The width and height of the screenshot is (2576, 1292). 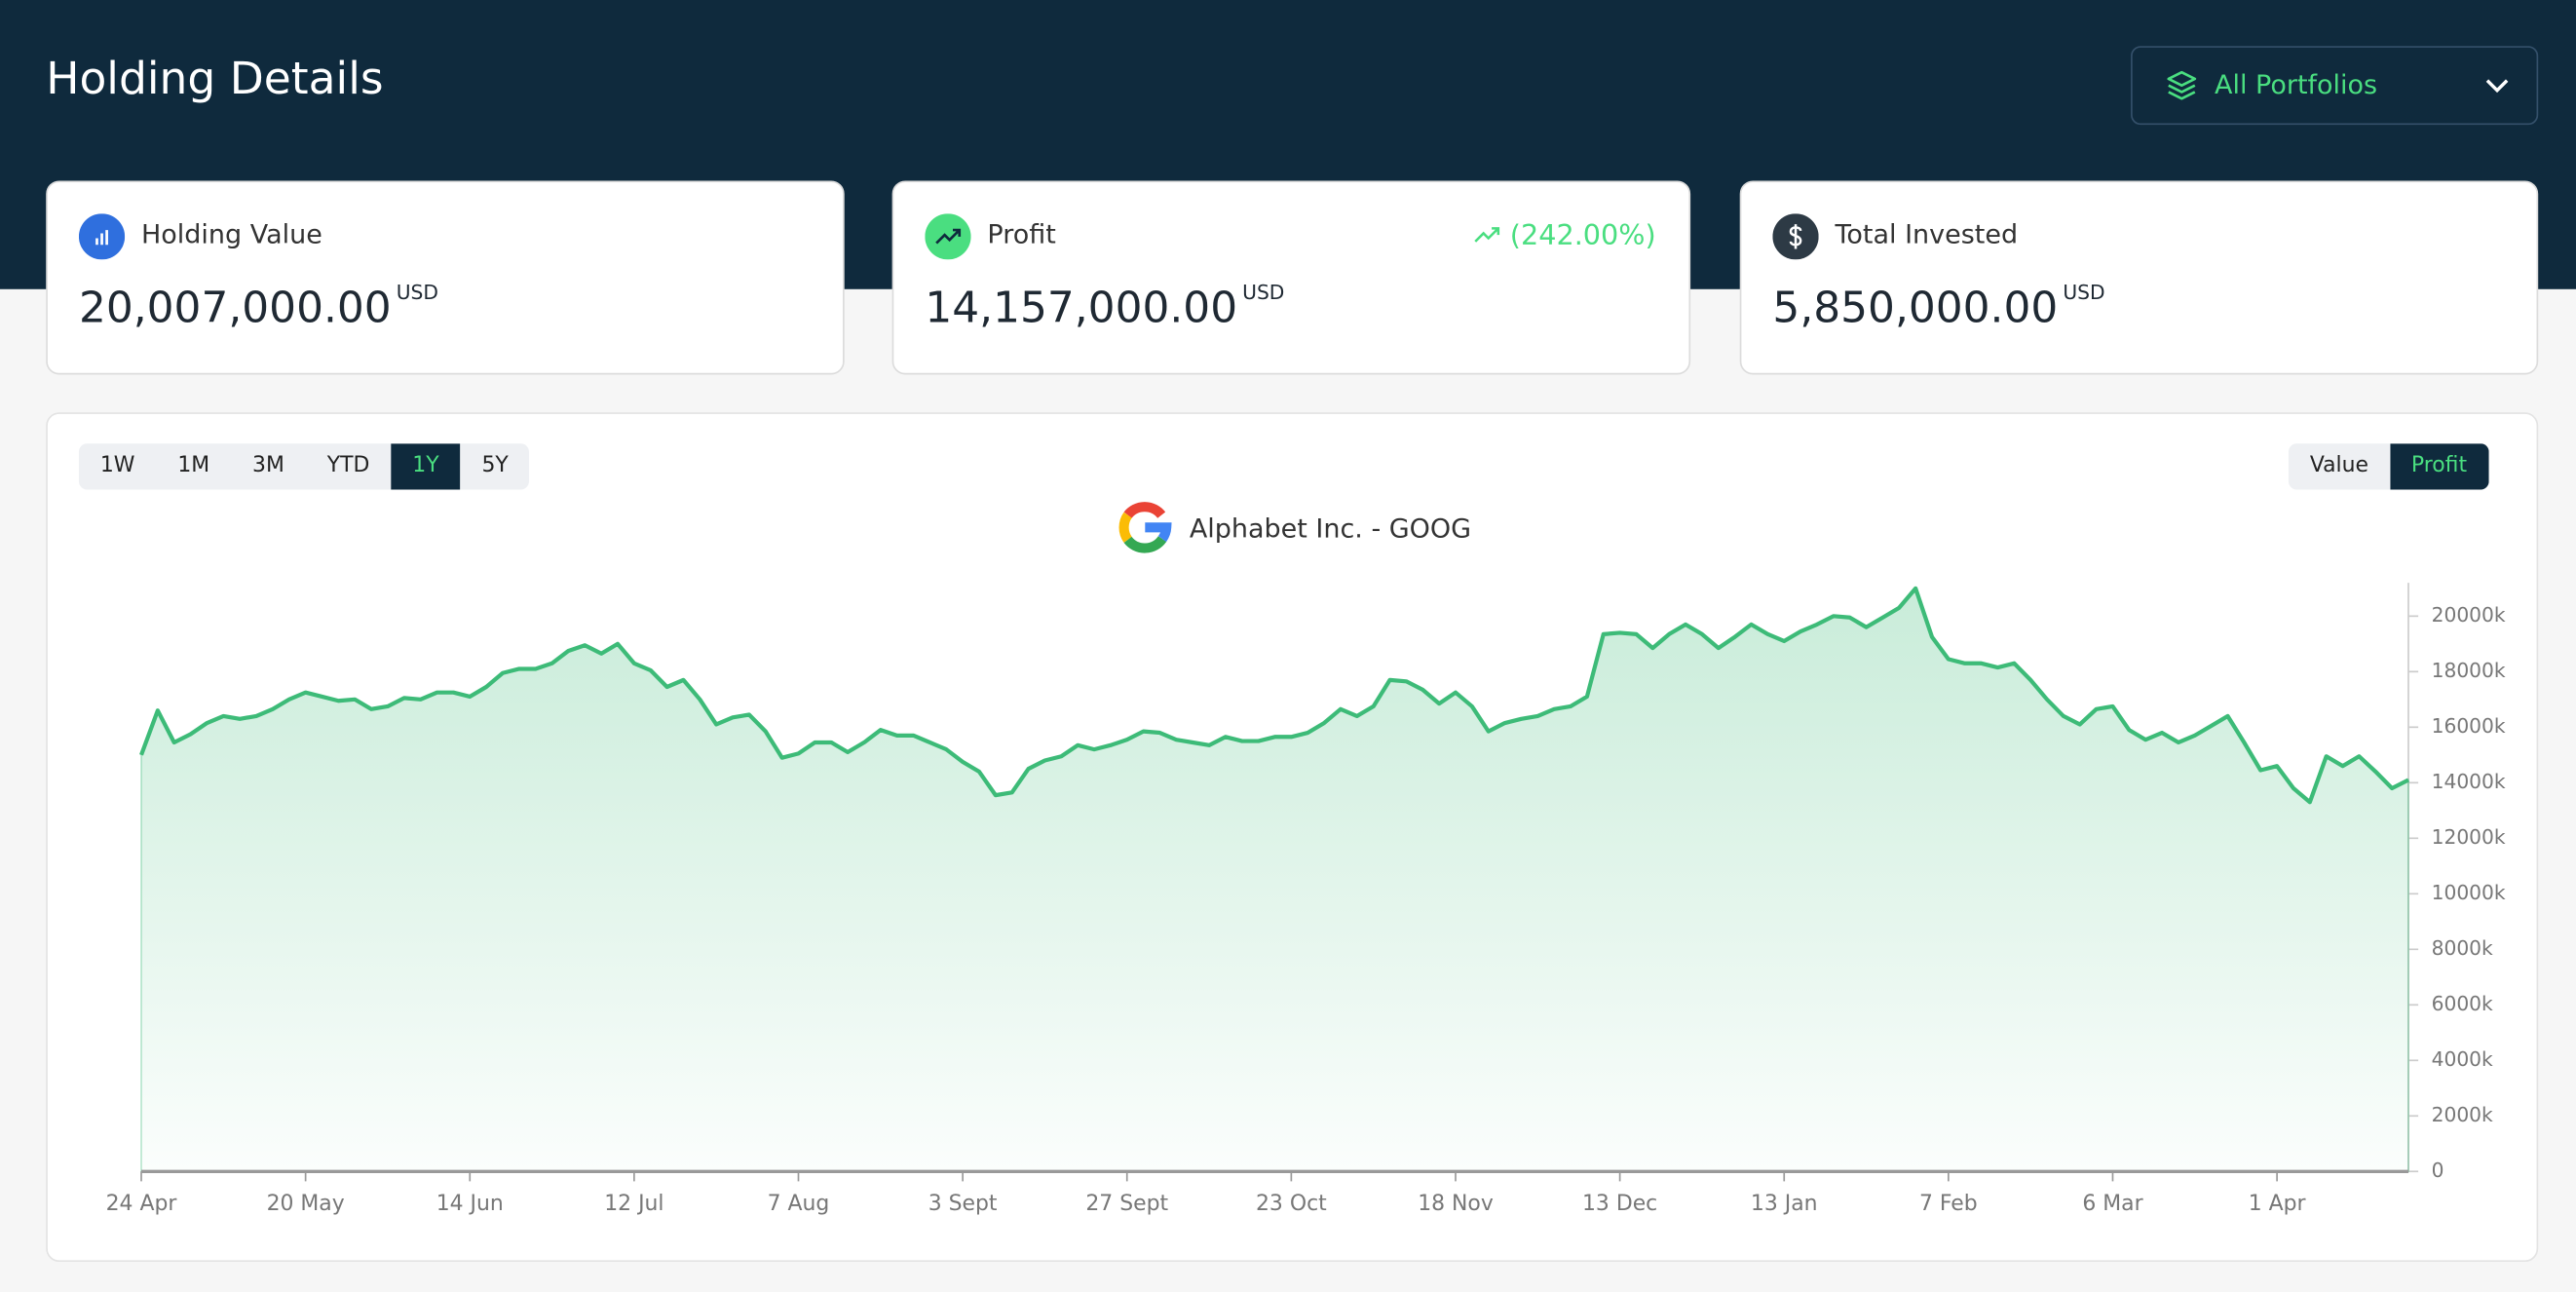 What do you see at coordinates (1619, 1204) in the screenshot?
I see `x-tick-label: 13 Dec` at bounding box center [1619, 1204].